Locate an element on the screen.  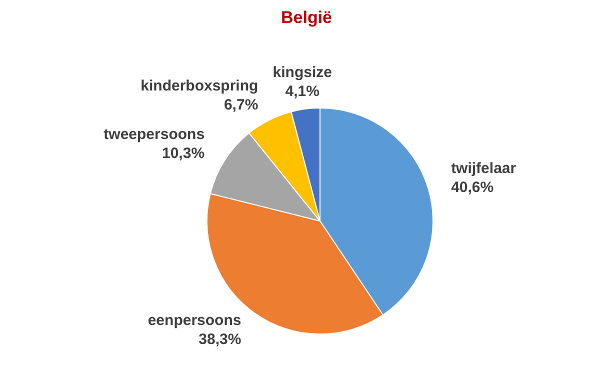
data-label: 38,3% is located at coordinates (220, 339).